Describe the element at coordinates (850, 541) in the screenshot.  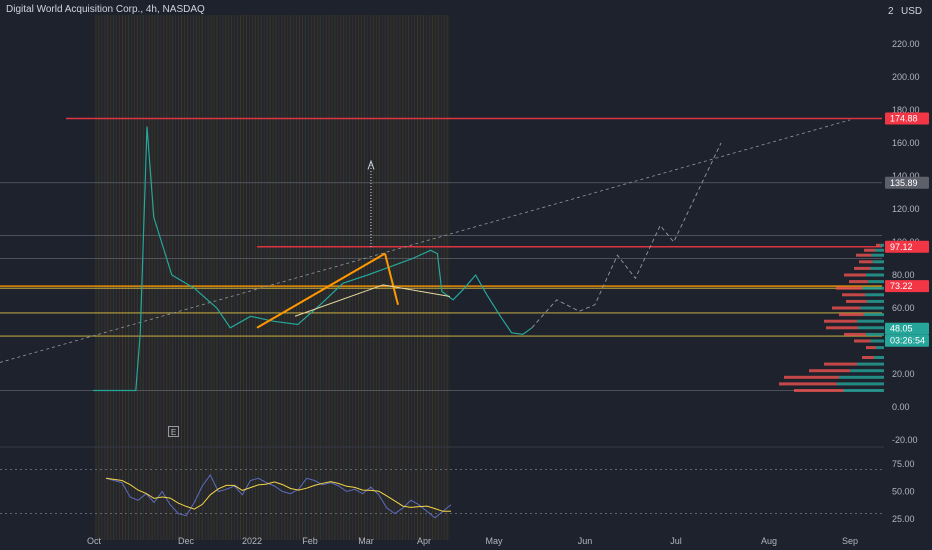
I see `time-axis-label: Sep` at that location.